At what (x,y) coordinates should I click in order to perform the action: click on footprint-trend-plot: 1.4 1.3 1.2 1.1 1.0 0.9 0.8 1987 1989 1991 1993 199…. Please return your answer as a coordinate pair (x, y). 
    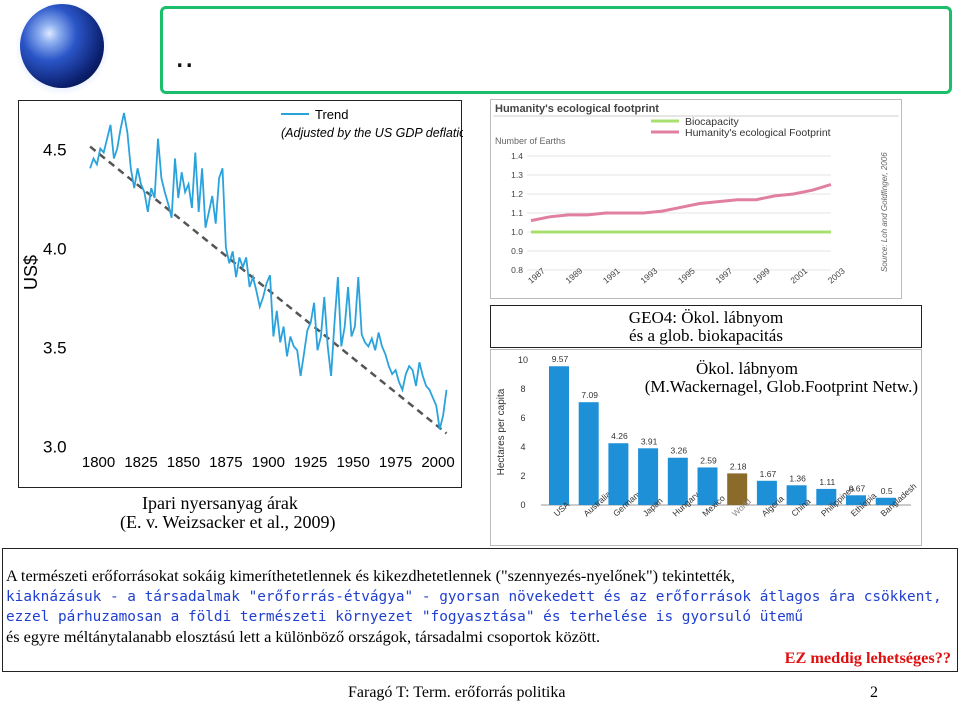
    Looking at the image, I should click on (679, 218).